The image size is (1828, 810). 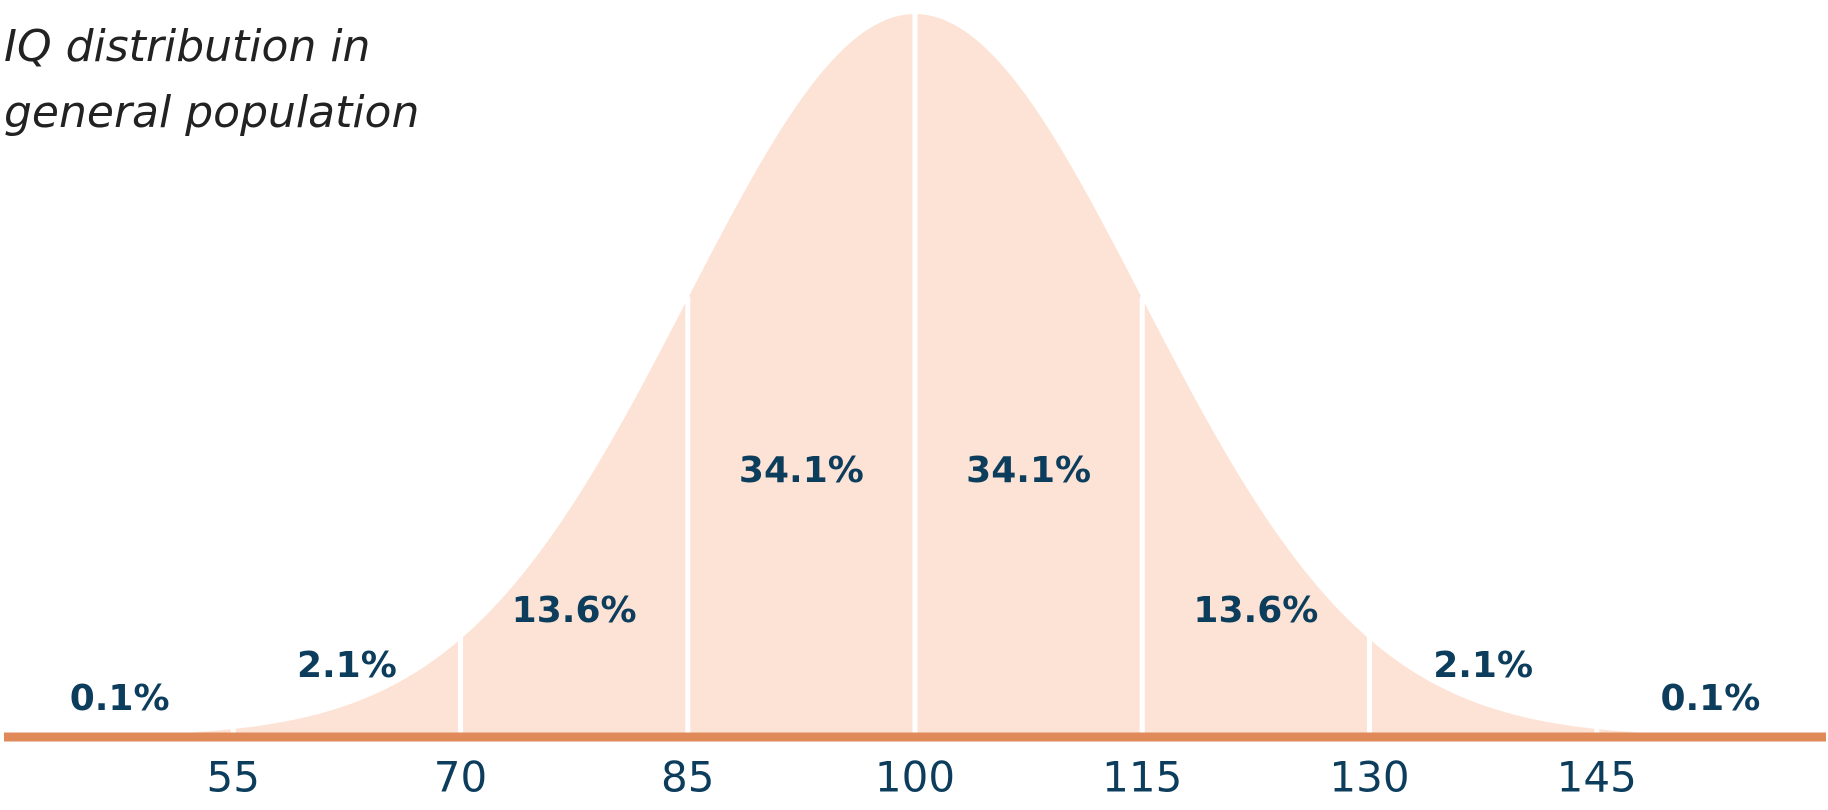 I want to click on x-tick-label: 100, so click(x=915, y=777).